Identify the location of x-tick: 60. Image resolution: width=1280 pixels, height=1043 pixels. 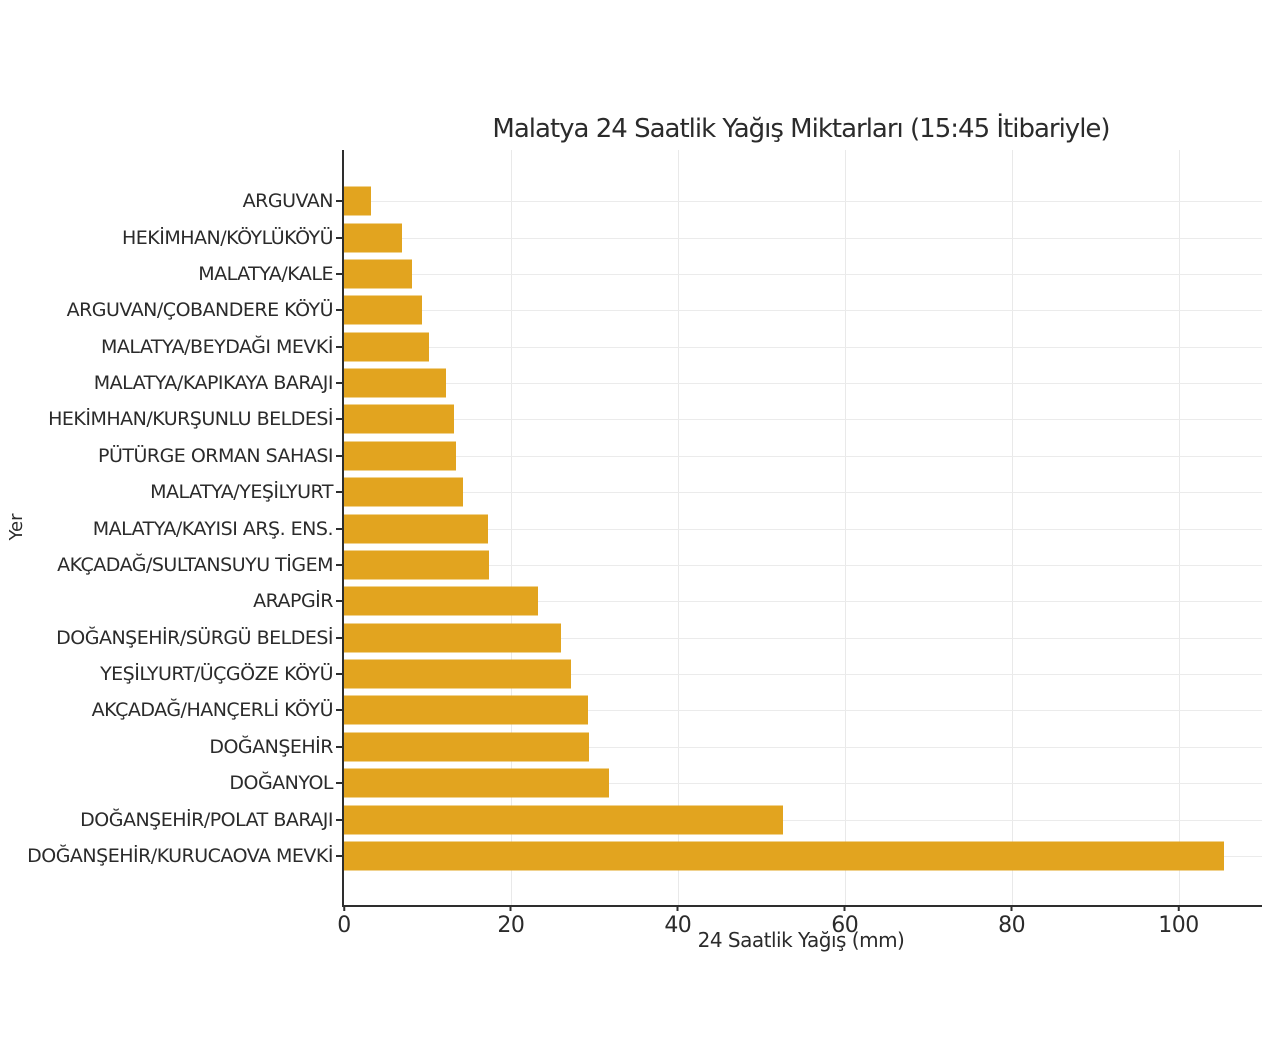
(845, 921).